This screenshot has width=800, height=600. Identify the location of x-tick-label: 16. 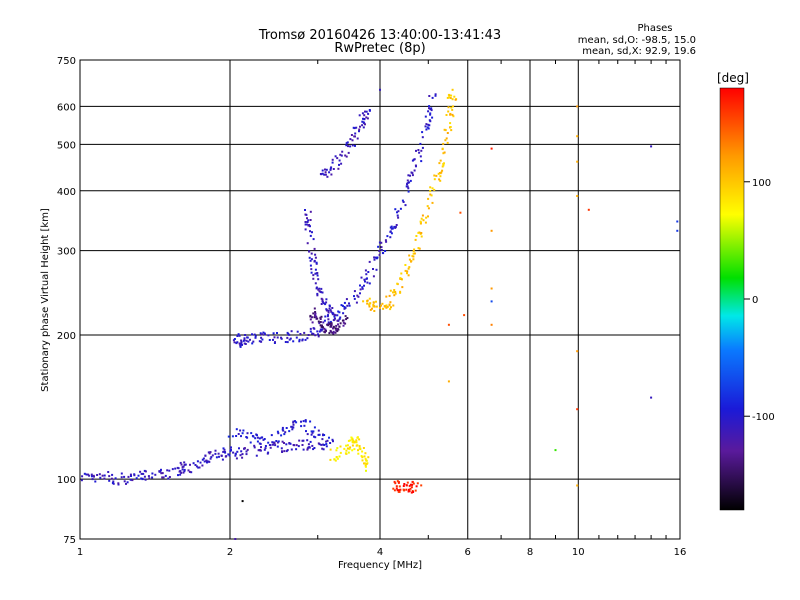
(680, 552).